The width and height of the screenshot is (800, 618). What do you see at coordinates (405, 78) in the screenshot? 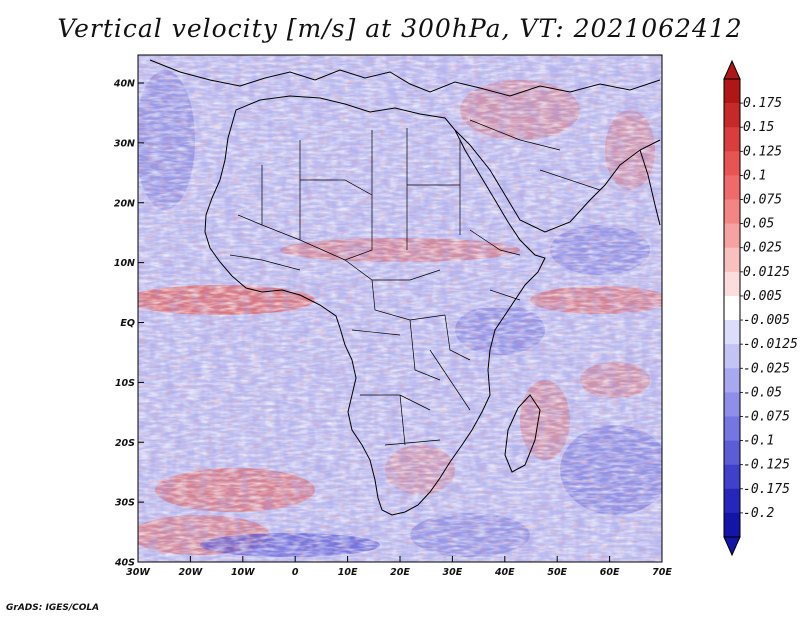
I see `europe-coast` at bounding box center [405, 78].